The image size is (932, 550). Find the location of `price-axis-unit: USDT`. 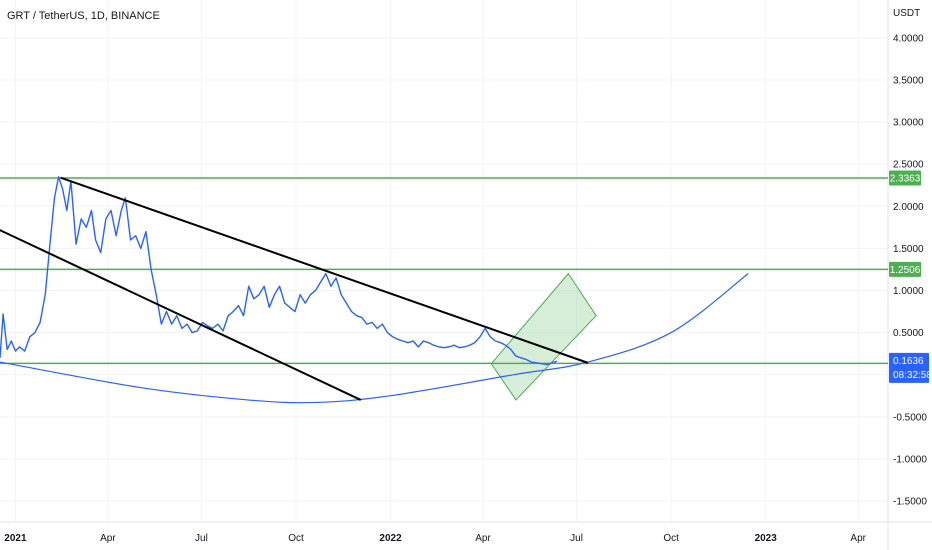

price-axis-unit: USDT is located at coordinates (906, 13).